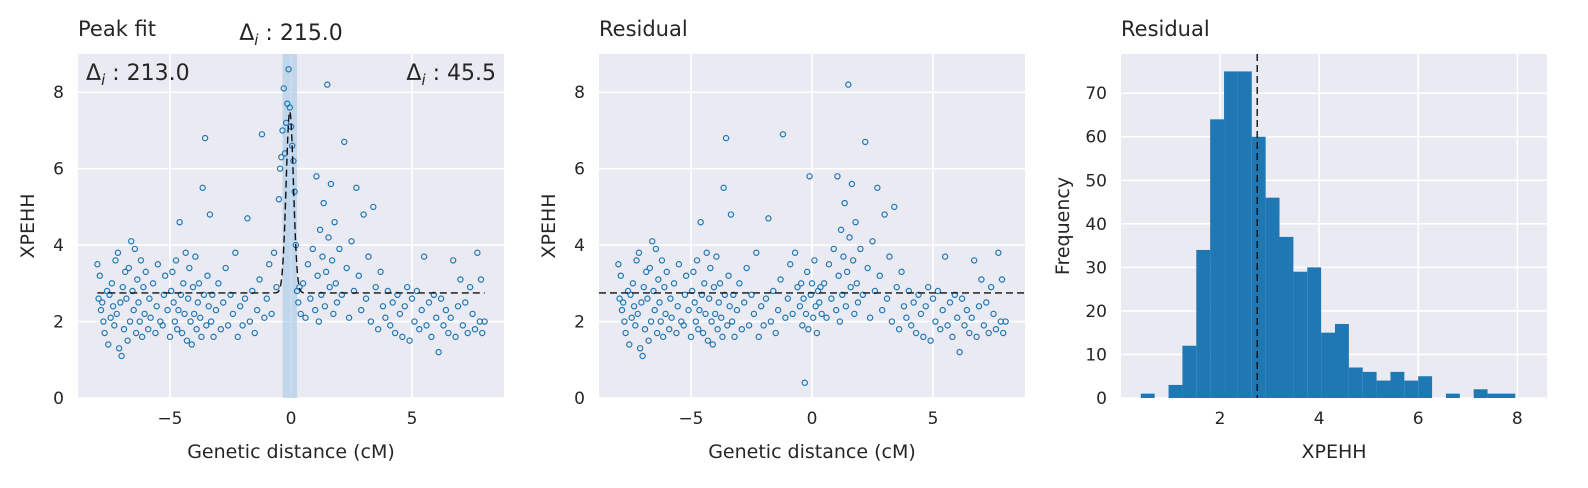  I want to click on y-tick-label-3: 50, so click(1096, 181).